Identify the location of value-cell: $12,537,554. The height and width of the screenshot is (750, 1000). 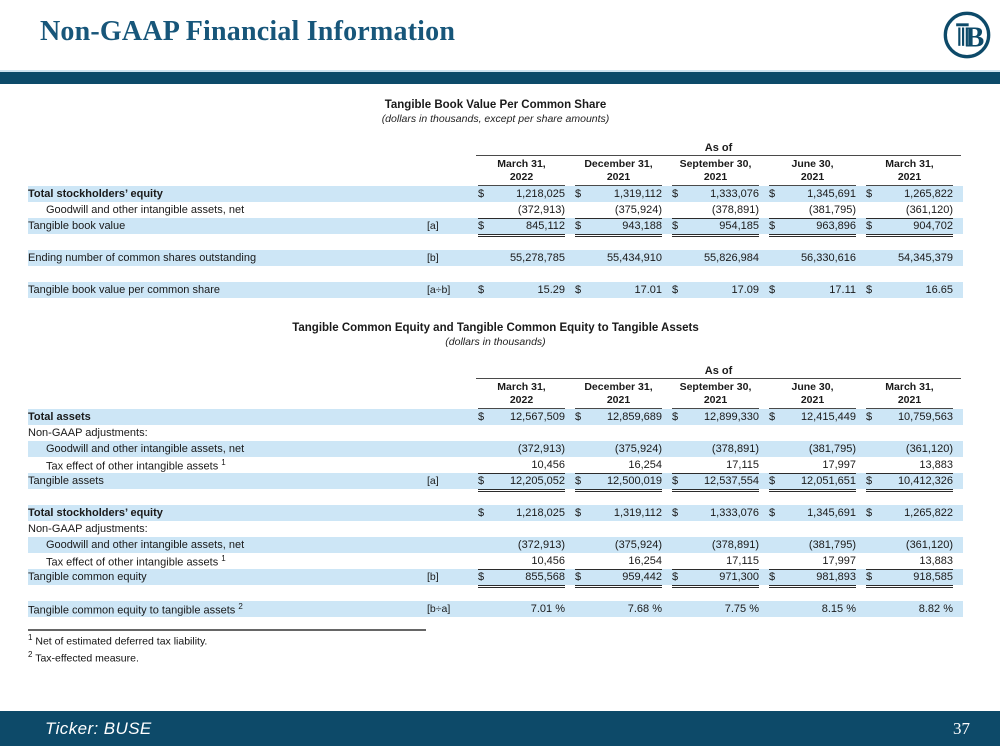
(718, 482).